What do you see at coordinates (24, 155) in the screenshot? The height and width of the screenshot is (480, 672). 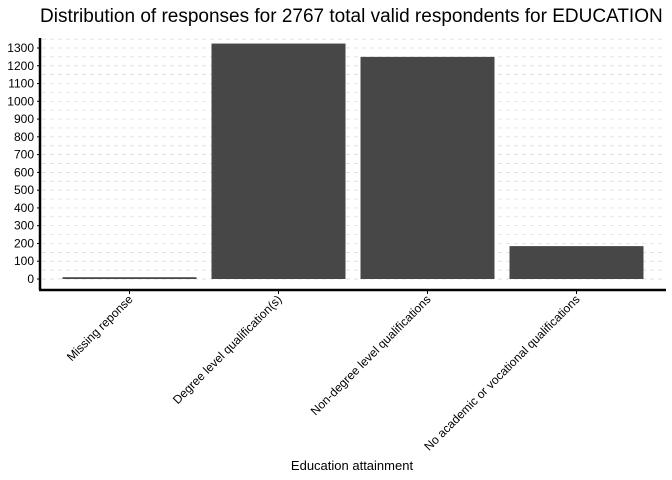 I see `y-tick-label: 700` at bounding box center [24, 155].